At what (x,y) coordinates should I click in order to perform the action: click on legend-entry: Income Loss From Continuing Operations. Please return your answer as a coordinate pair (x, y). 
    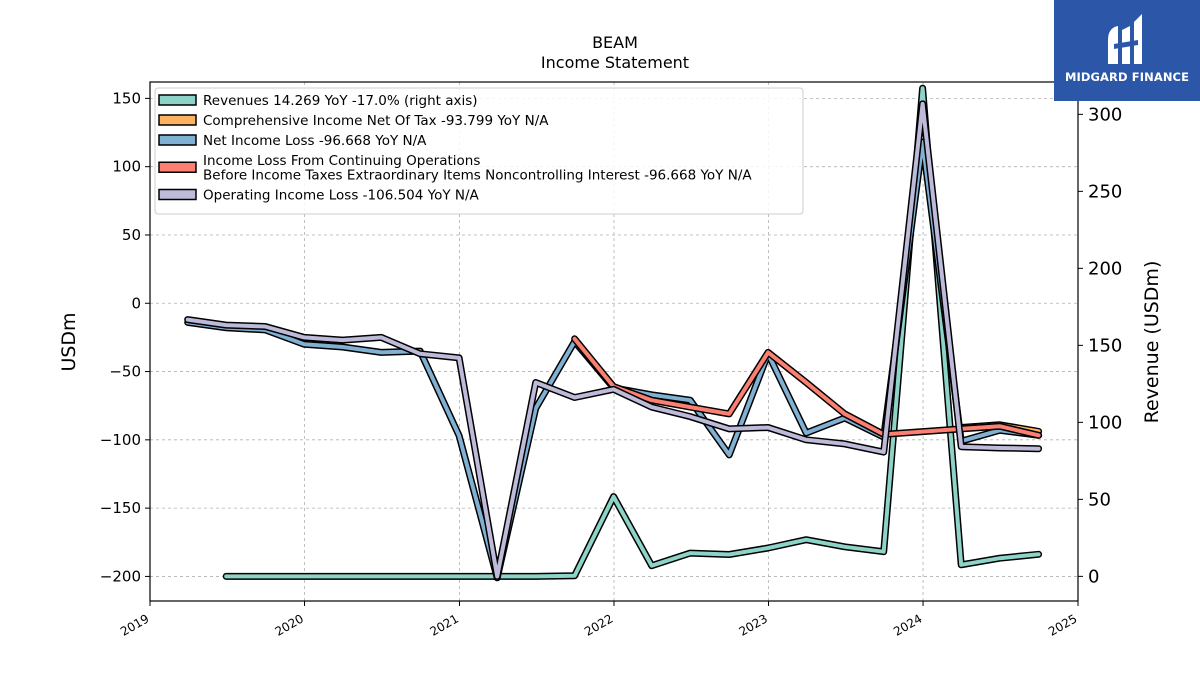
    Looking at the image, I should click on (341, 161).